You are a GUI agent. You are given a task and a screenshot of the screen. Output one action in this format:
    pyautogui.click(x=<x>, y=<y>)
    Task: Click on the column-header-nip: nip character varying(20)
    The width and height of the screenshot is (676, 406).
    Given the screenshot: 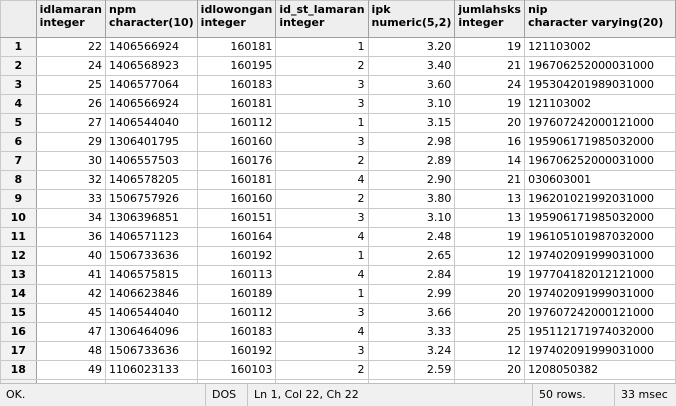 What is the action you would take?
    pyautogui.click(x=600, y=19)
    